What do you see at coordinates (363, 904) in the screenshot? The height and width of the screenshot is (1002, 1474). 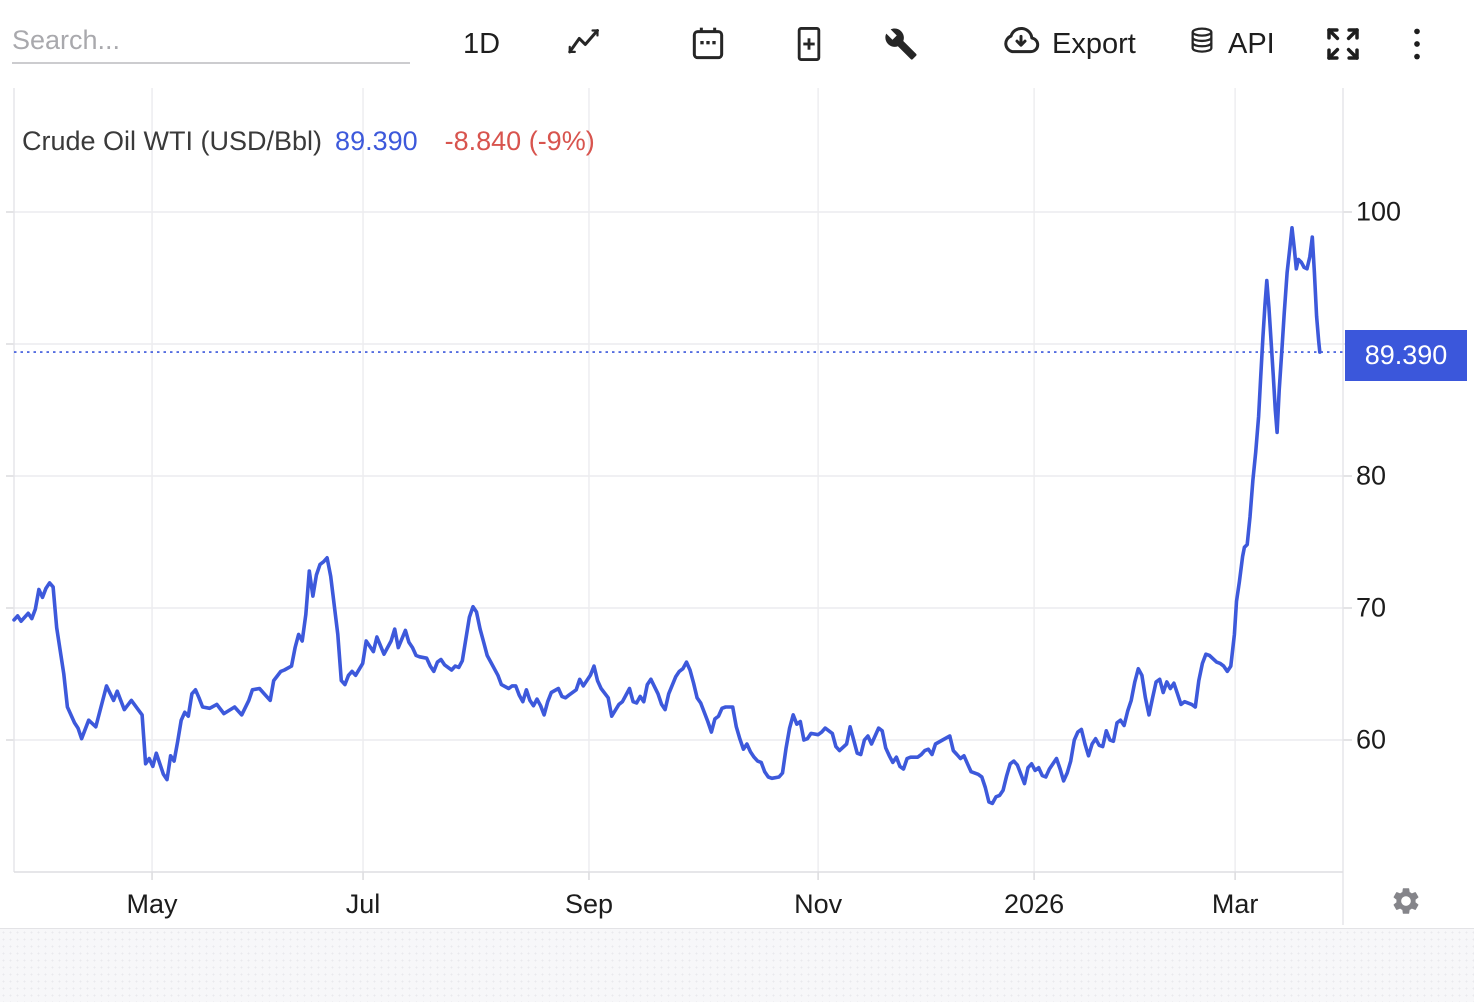 I see `x-axis-label: Jul` at bounding box center [363, 904].